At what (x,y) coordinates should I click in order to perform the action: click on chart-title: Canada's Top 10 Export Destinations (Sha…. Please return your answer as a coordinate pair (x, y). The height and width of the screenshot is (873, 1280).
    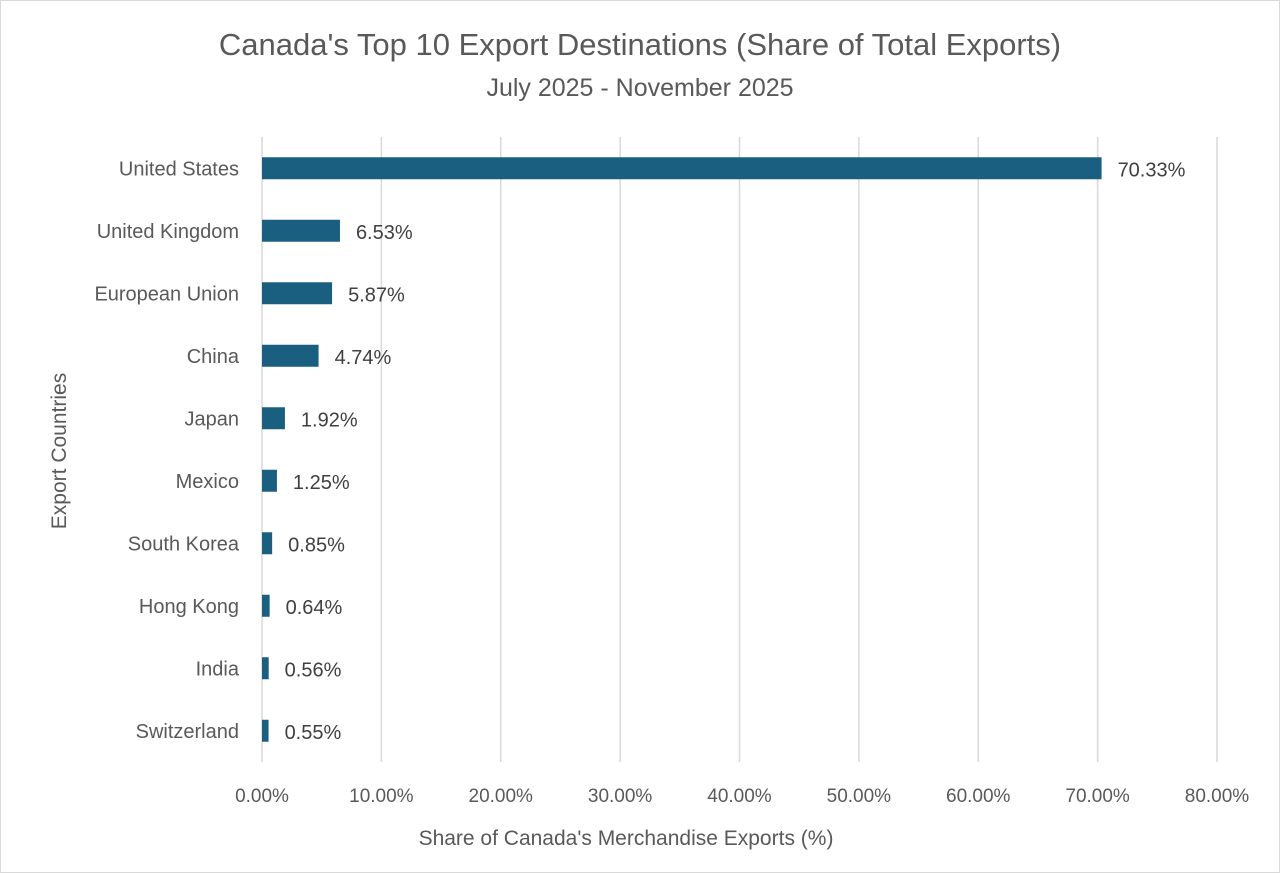
    Looking at the image, I should click on (640, 44).